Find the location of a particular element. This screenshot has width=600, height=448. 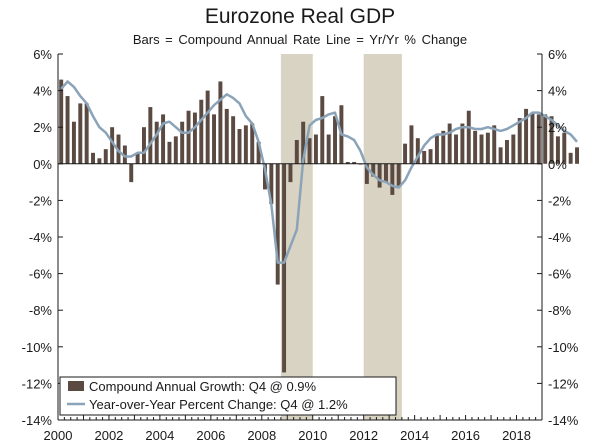

x-tick-label: 2018 is located at coordinates (516, 435).